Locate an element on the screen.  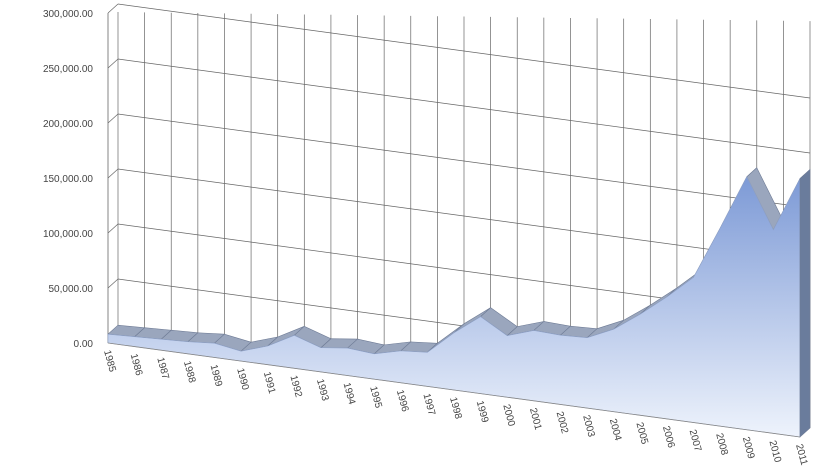
x-tick-label: 1987 is located at coordinates (162, 368).